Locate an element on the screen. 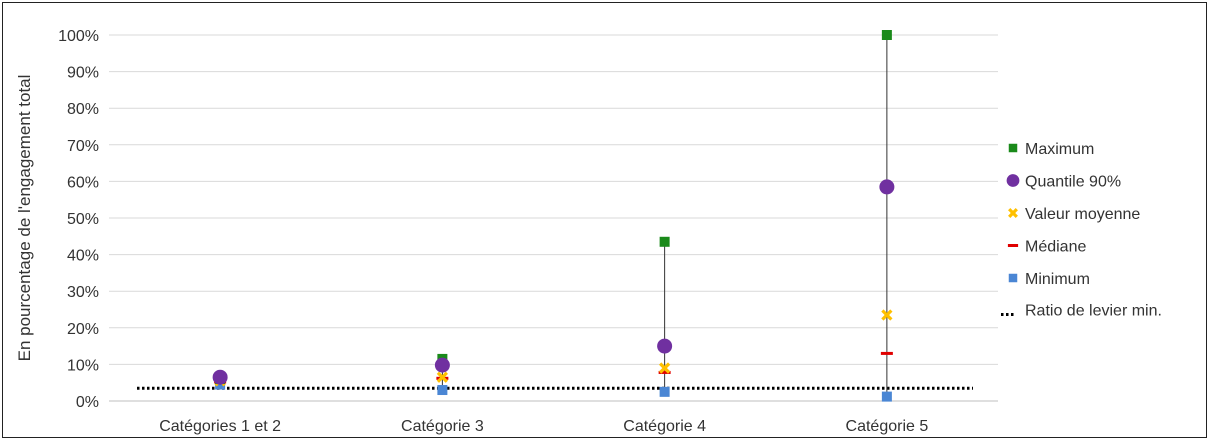 This screenshot has height=444, width=1211. y-tick-label: 80% is located at coordinates (83, 109).